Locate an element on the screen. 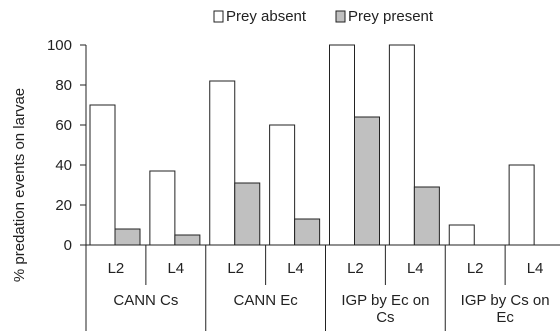 This screenshot has width=560, height=331. y-tick-label: 60 is located at coordinates (63, 125).